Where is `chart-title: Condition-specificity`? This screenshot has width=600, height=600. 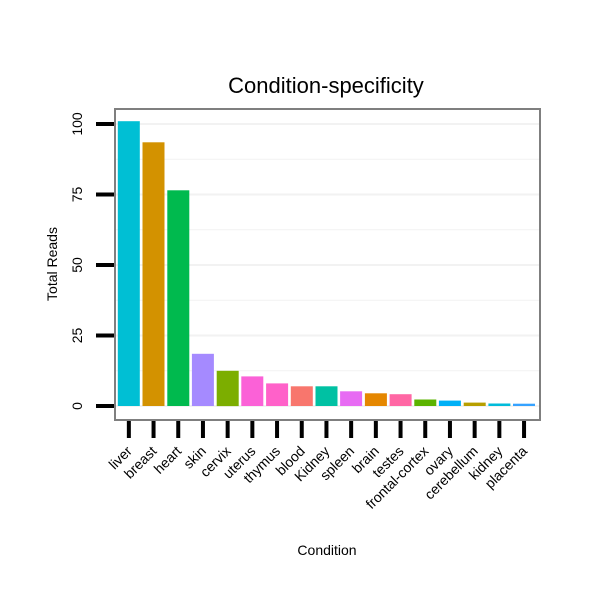 chart-title: Condition-specificity is located at coordinates (326, 85).